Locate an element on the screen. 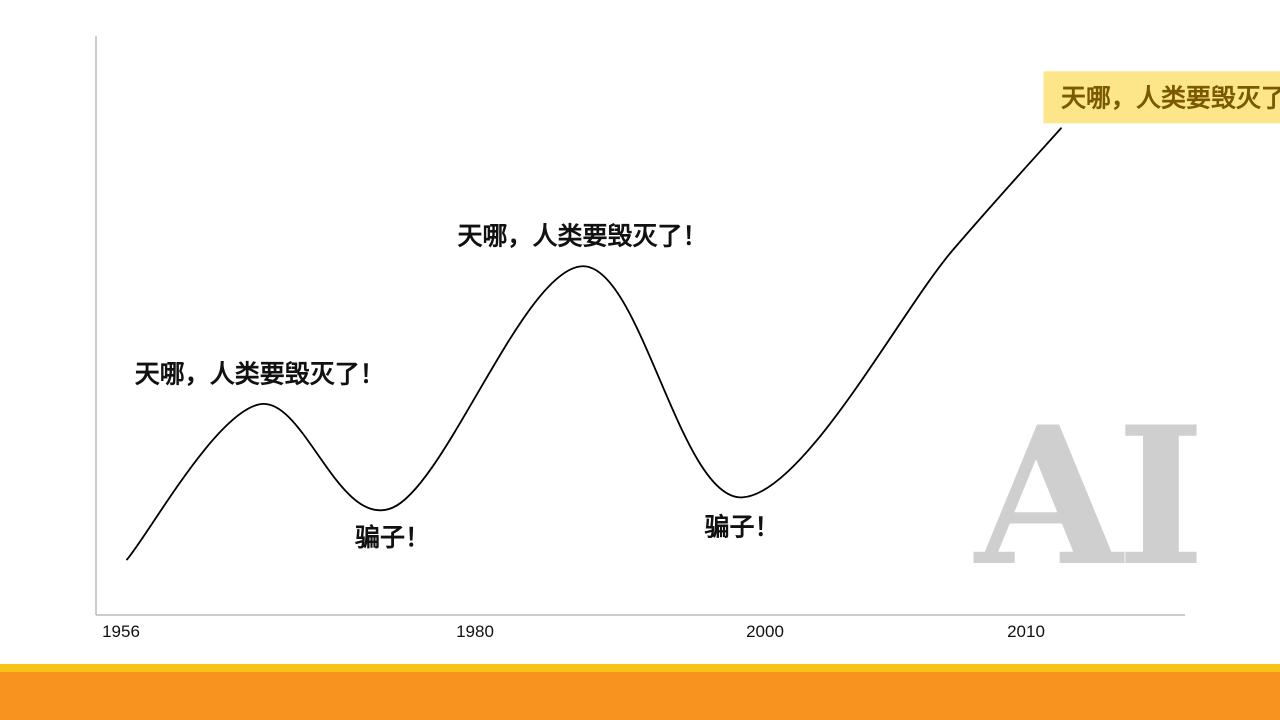  footer-stripe-yellow is located at coordinates (640, 668).